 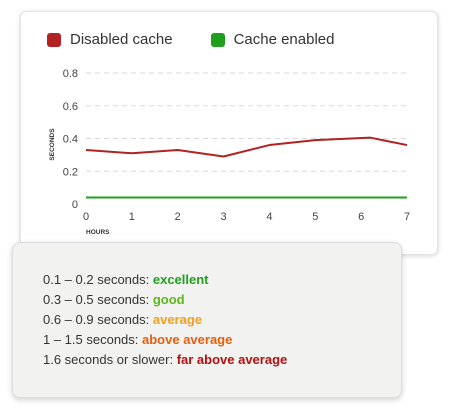 What do you see at coordinates (246, 167) in the screenshot?
I see `series-lines` at bounding box center [246, 167].